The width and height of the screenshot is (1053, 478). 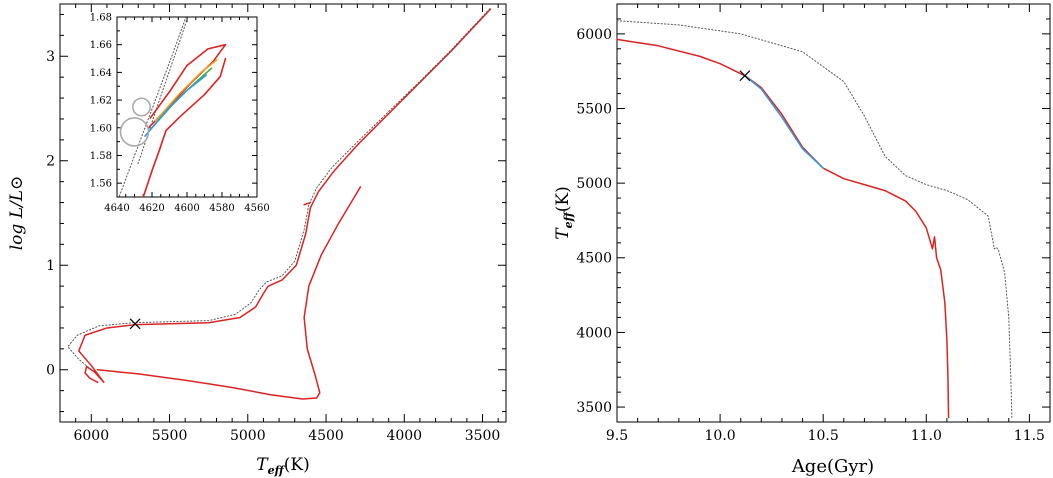 What do you see at coordinates (173, 156) in the screenshot?
I see `hr-inset-ytick: 1.58` at bounding box center [173, 156].